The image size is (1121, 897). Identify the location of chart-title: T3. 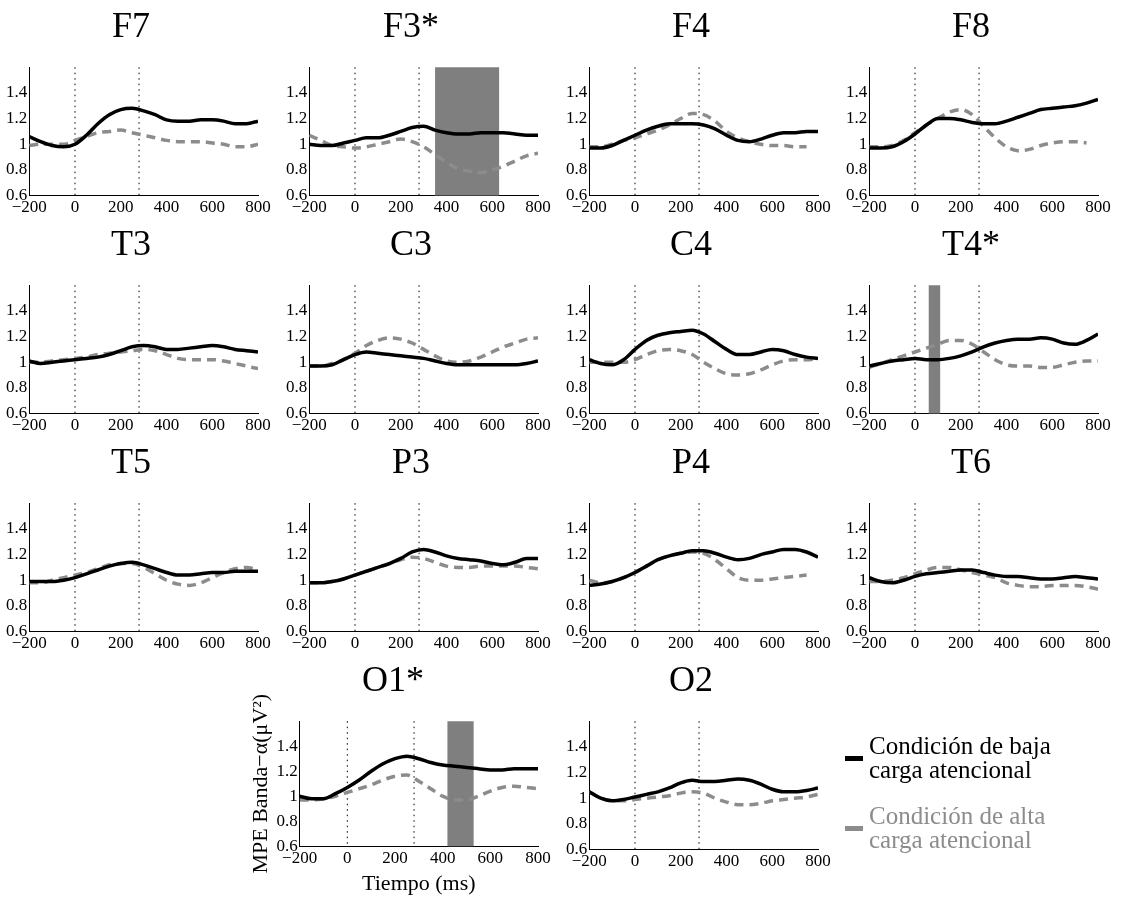
(131, 243).